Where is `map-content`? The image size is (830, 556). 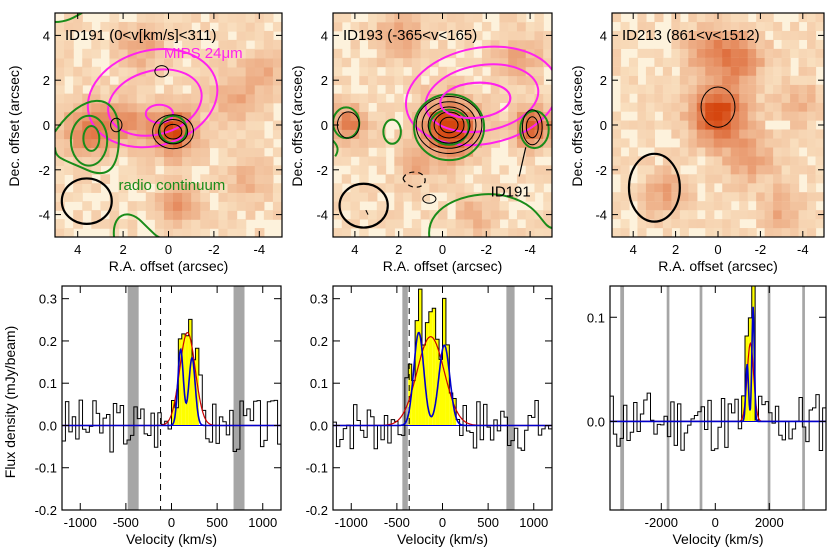
map-content is located at coordinates (718, 125).